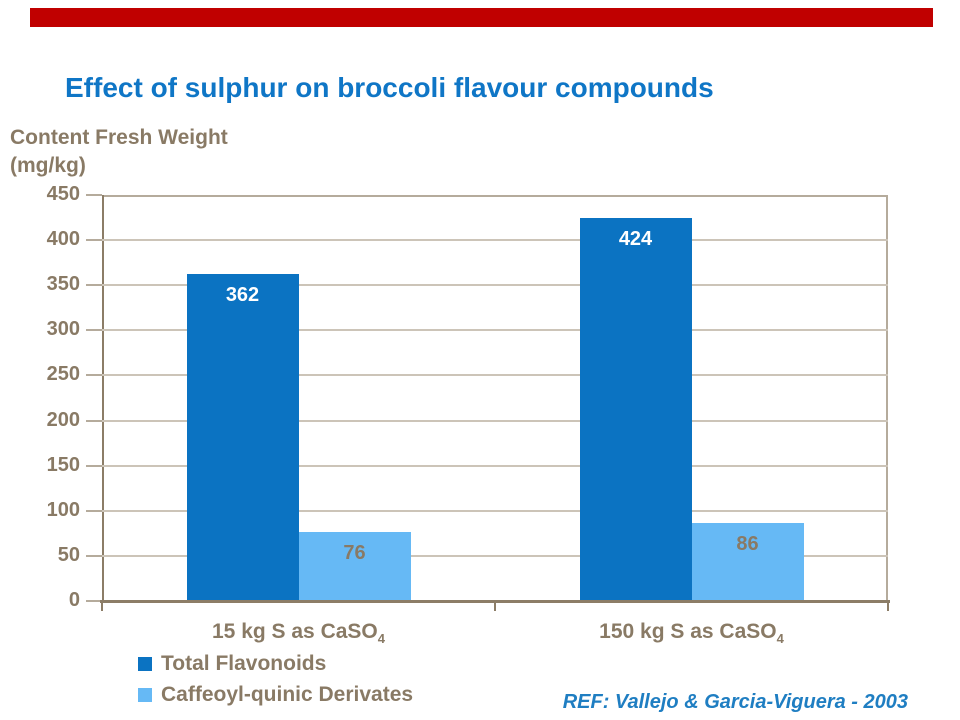 This screenshot has width=960, height=720. What do you see at coordinates (635, 409) in the screenshot?
I see `bar-total-flavonoids: 424` at bounding box center [635, 409].